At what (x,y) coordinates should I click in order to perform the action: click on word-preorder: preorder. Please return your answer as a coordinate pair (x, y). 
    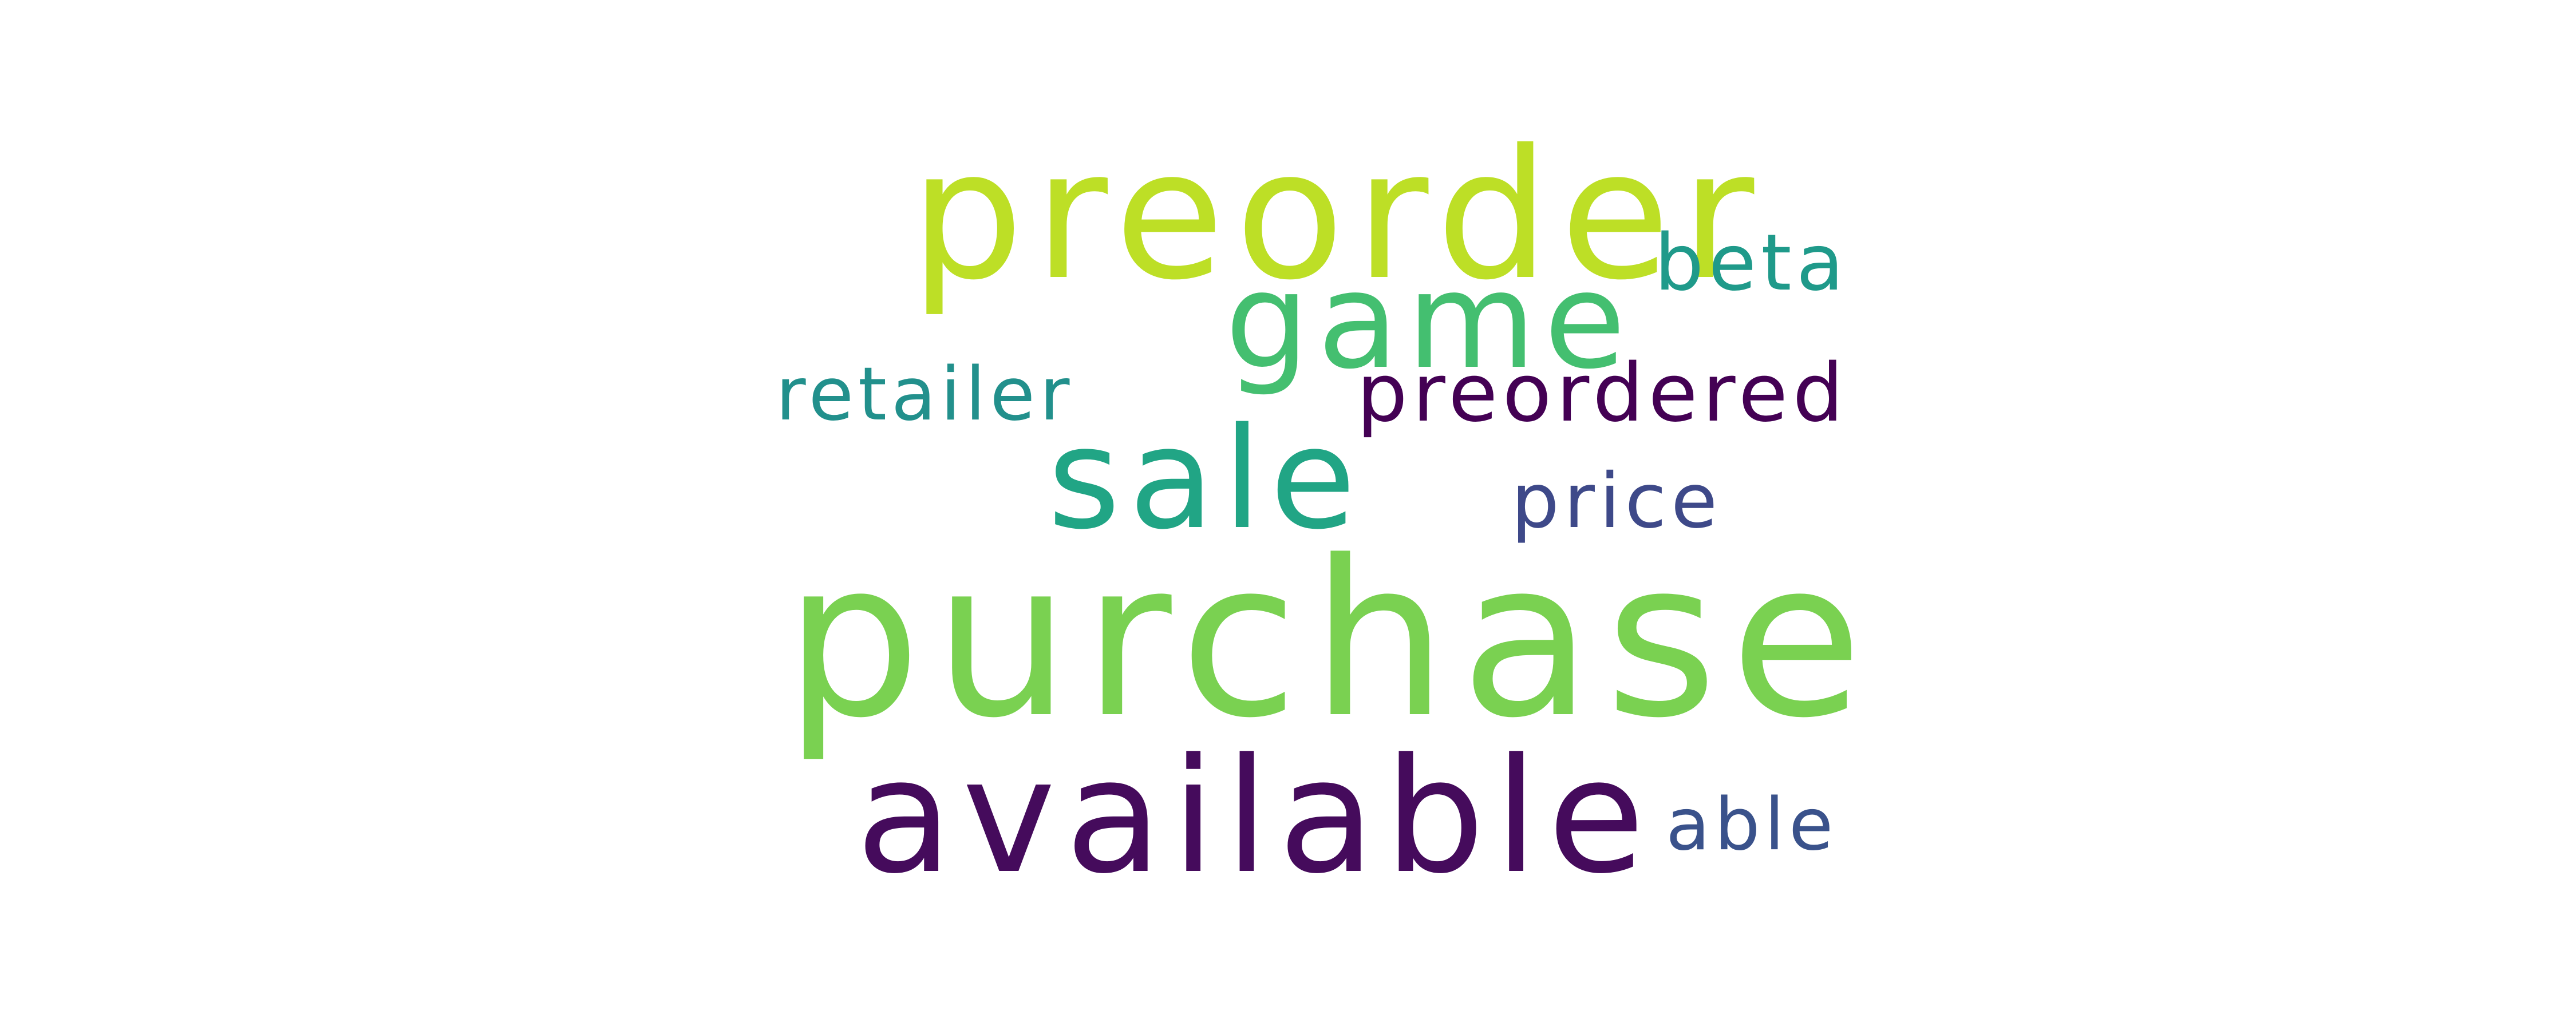
    Looking at the image, I should click on (1337, 215).